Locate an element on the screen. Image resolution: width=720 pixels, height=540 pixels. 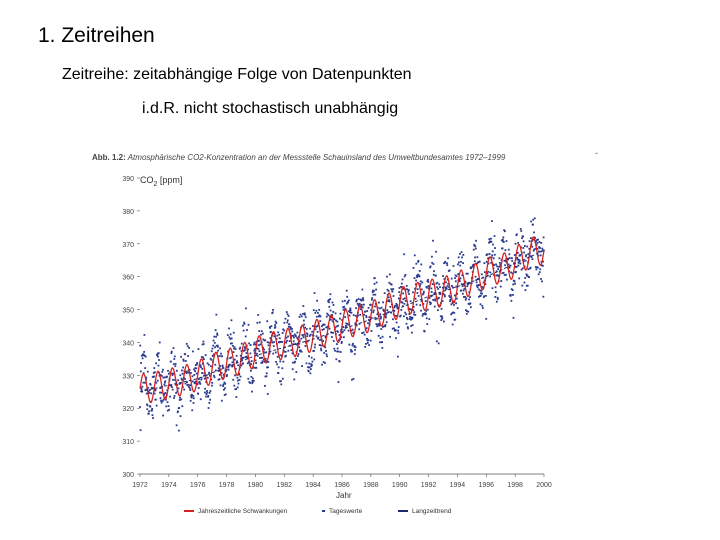
slide-title: 1. Zeitreihen is located at coordinates (96, 35).